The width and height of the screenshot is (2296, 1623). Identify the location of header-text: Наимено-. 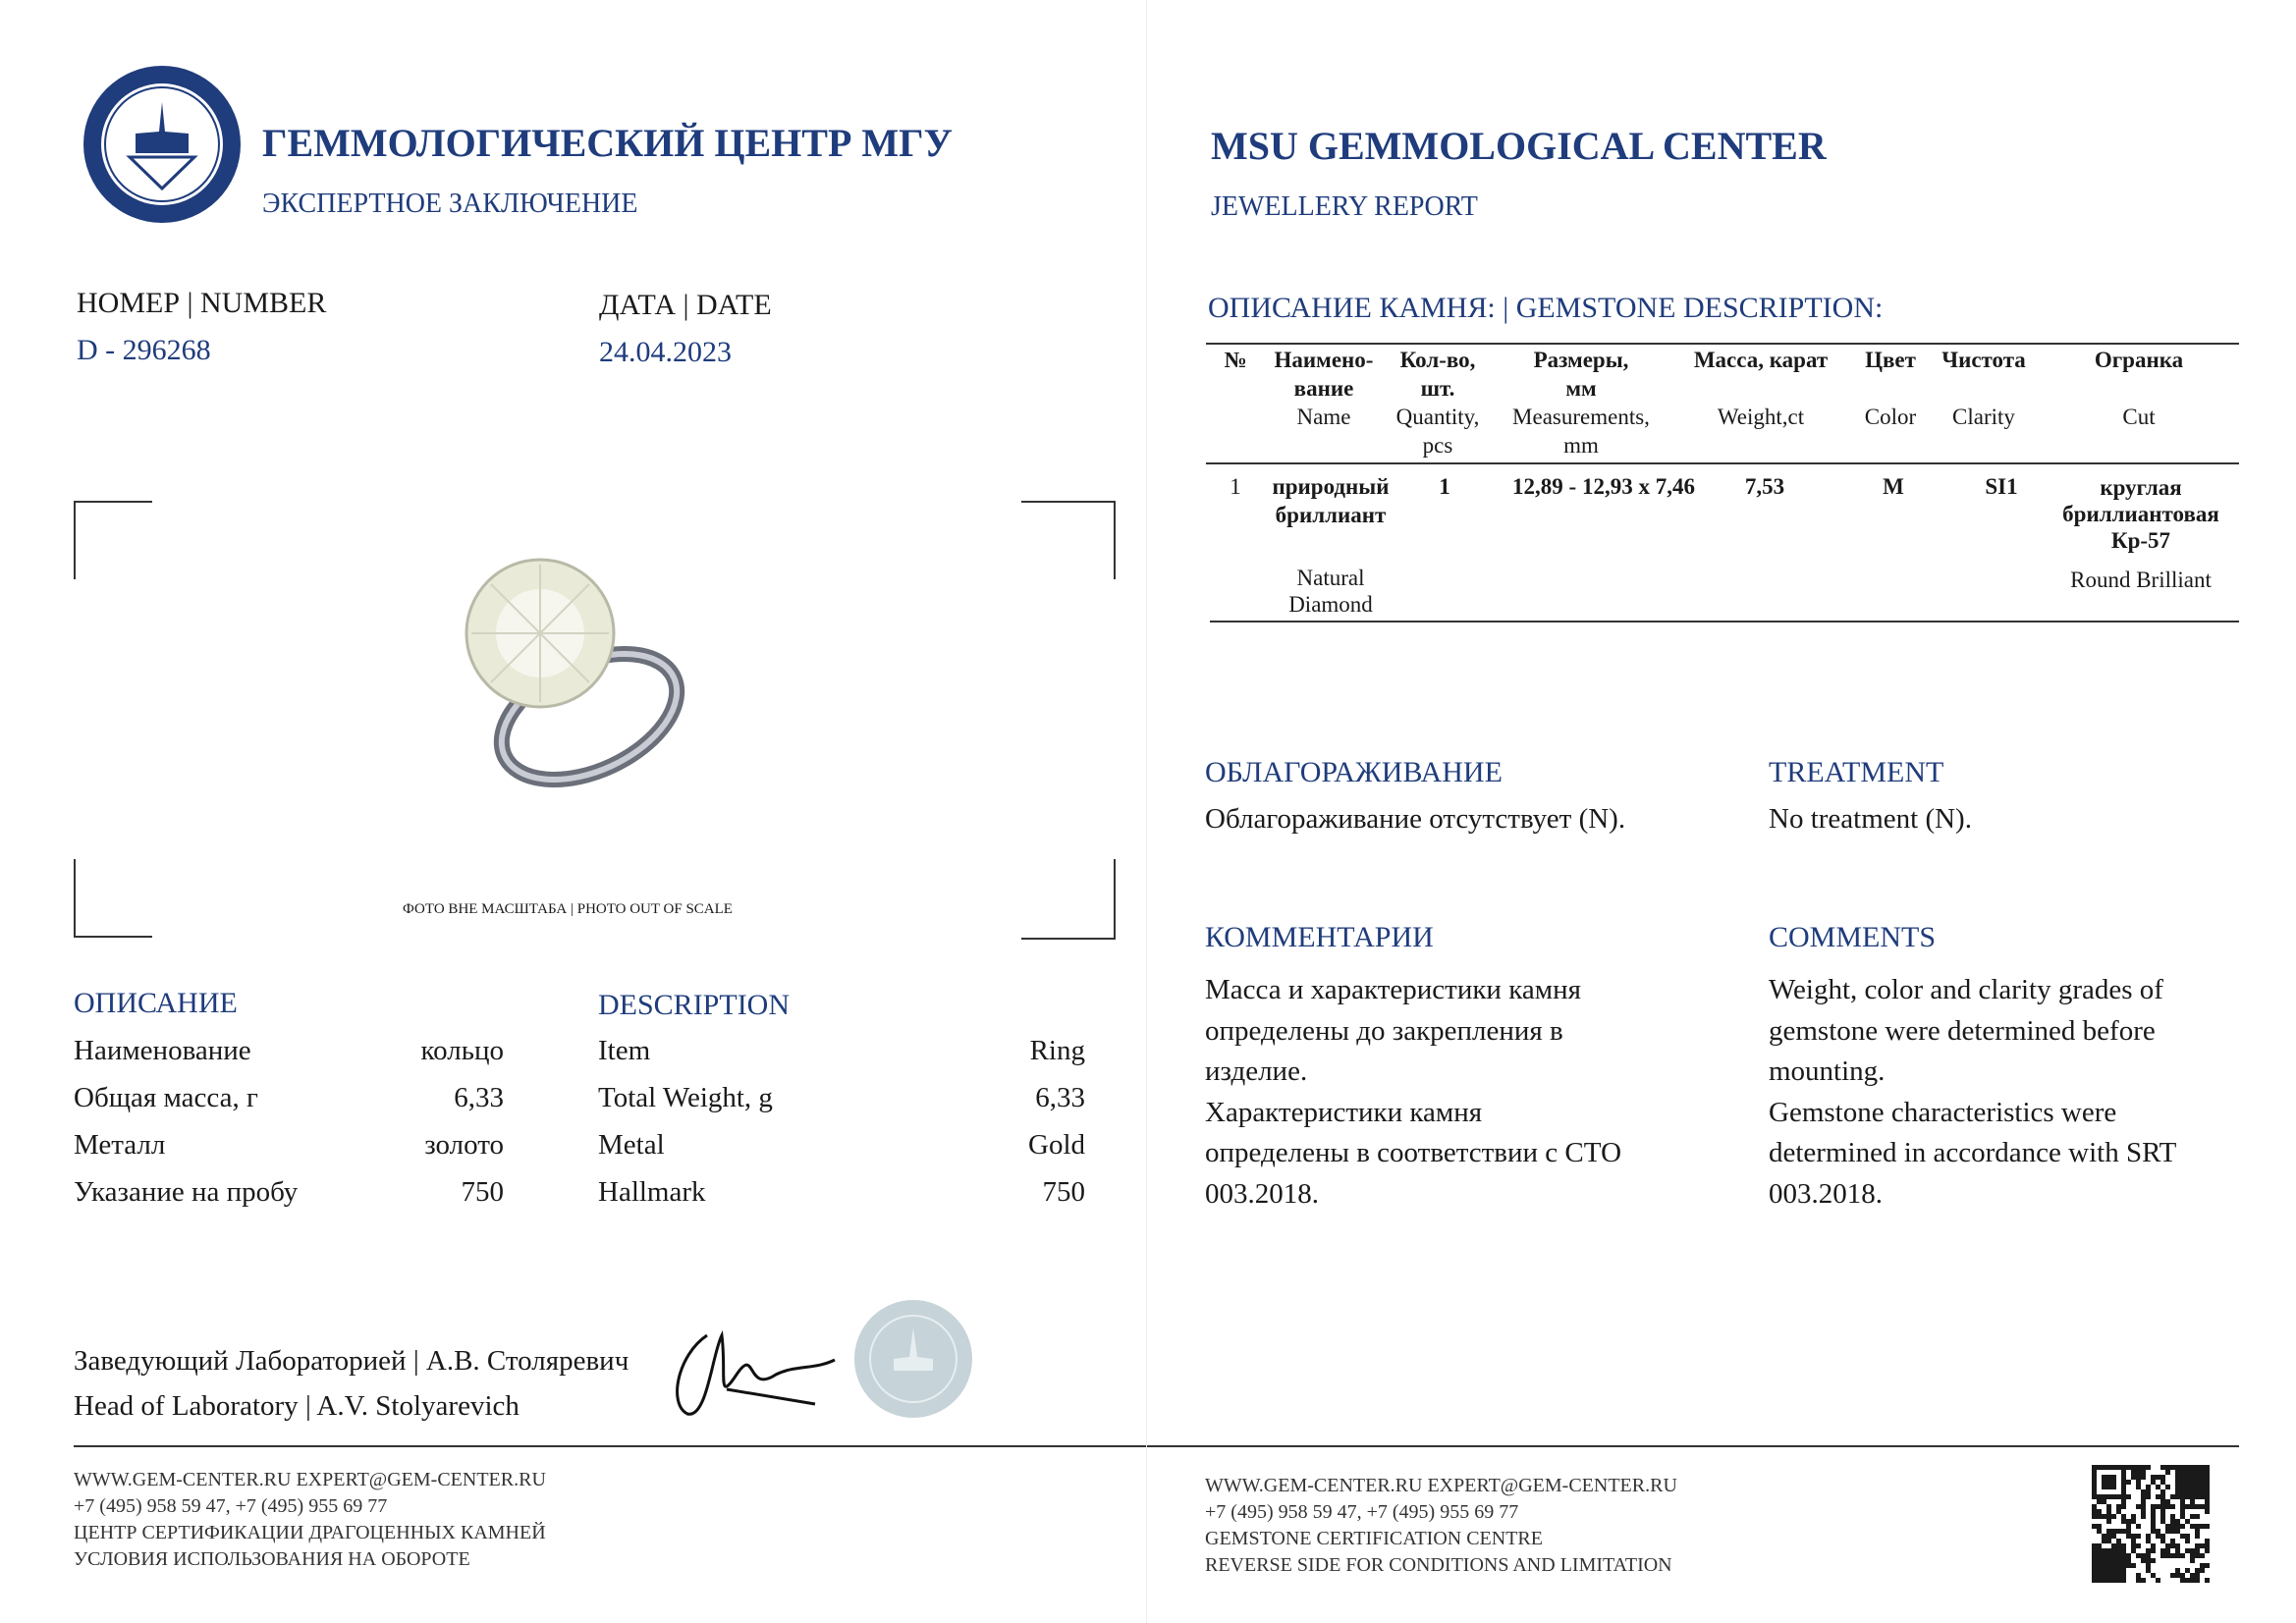
(1324, 360).